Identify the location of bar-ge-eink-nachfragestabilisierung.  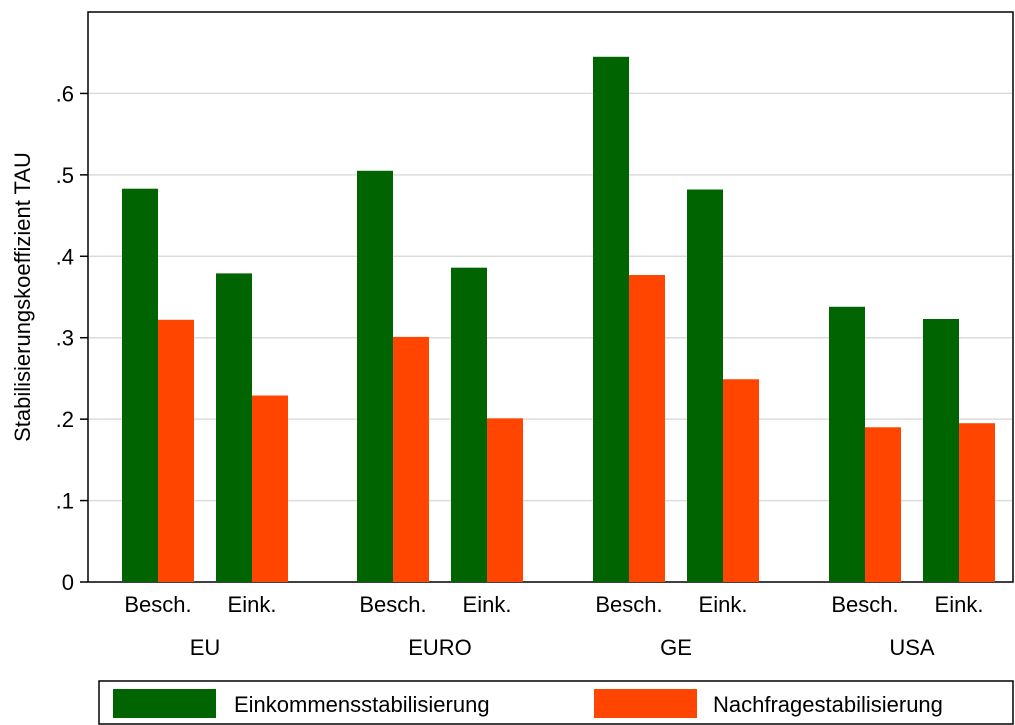
(741, 480).